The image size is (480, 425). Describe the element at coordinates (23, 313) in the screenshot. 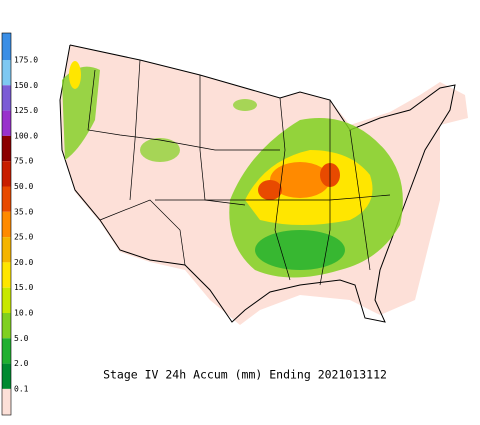

I see `legend-label: 10.0` at that location.